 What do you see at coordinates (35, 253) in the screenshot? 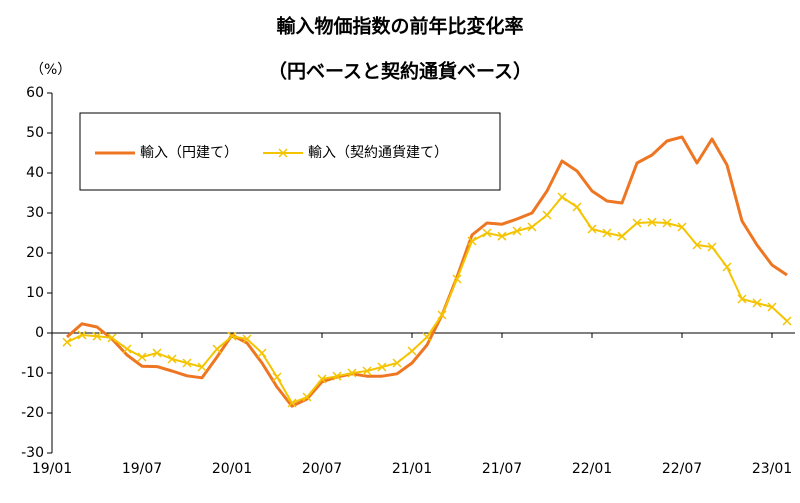
I see `y-tick-label: 20` at bounding box center [35, 253].